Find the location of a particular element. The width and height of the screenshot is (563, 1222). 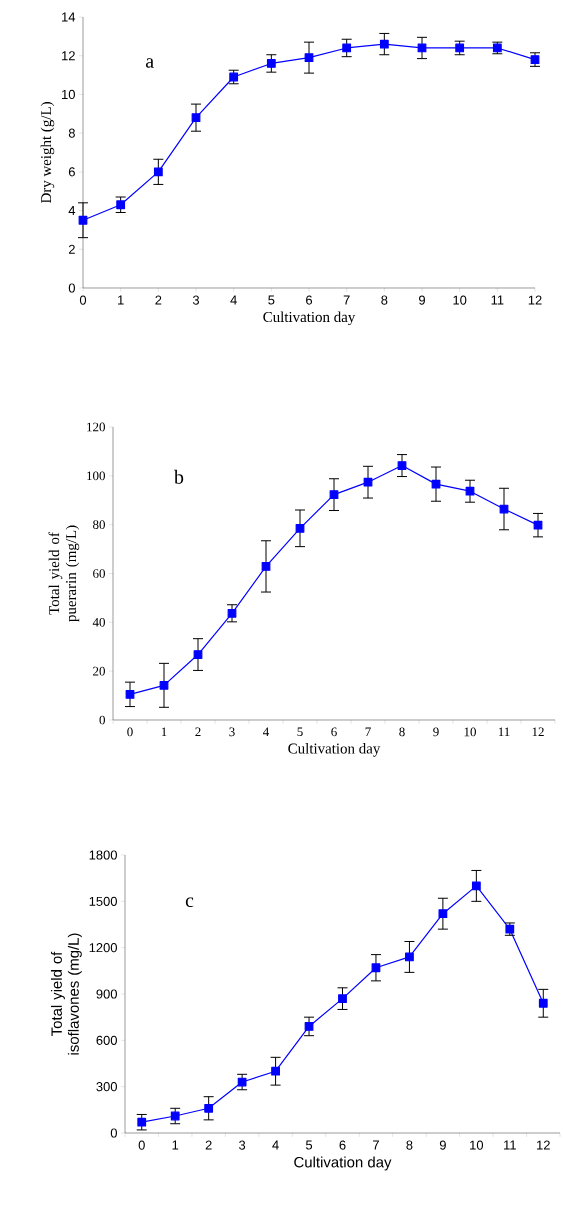

y-tick-label: 900 is located at coordinates (106, 994).